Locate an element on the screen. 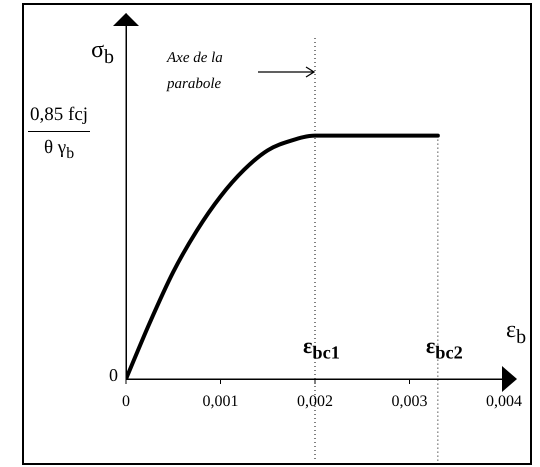 This screenshot has height=467, width=540. text: θ γ$_{b}$ is located at coordinates (59, 150).